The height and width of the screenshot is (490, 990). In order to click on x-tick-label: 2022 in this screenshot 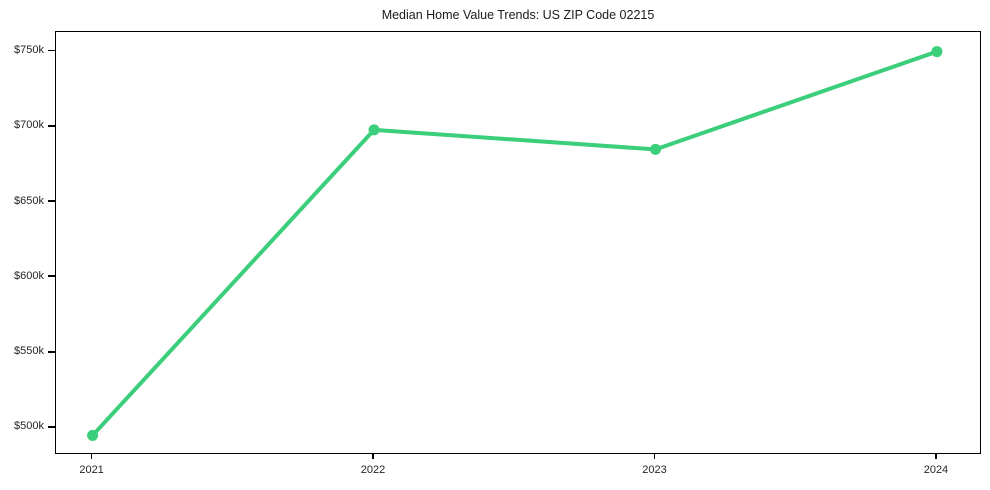, I will do `click(373, 470)`.